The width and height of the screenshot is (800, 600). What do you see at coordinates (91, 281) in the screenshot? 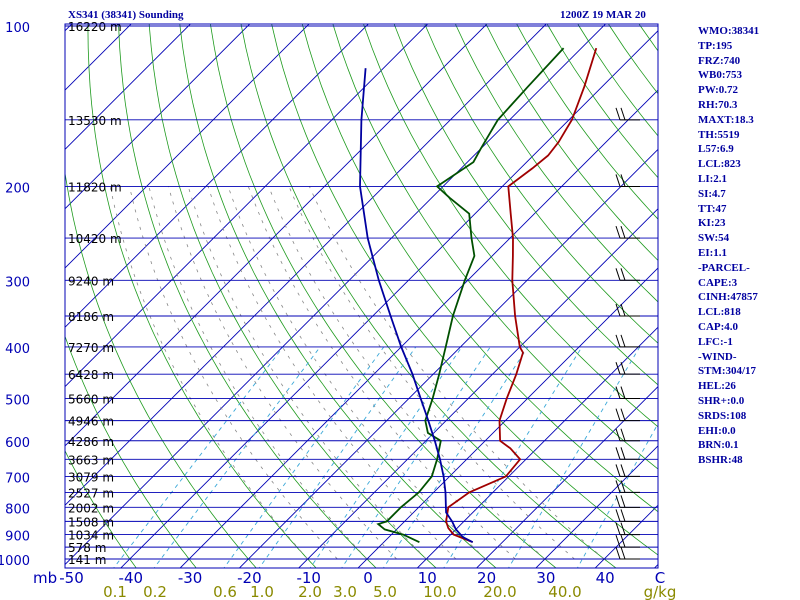
I see `height-label: 9240 m` at bounding box center [91, 281].